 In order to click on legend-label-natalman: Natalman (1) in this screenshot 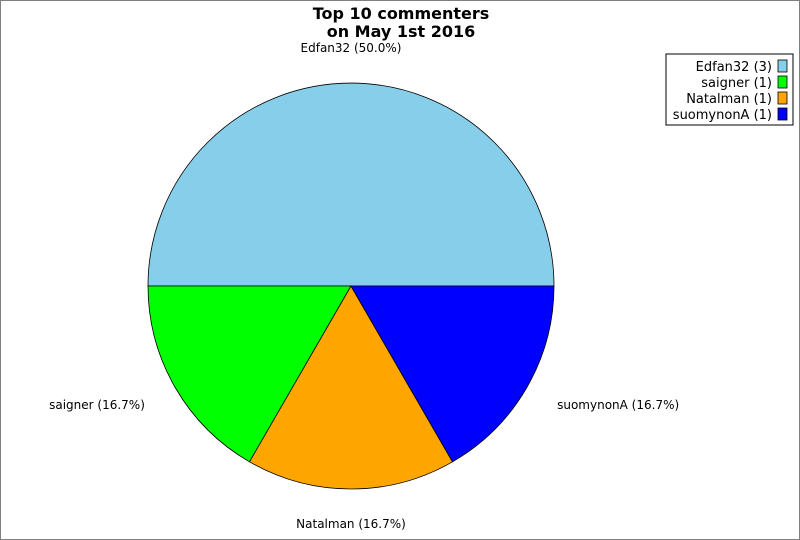, I will do `click(729, 99)`.